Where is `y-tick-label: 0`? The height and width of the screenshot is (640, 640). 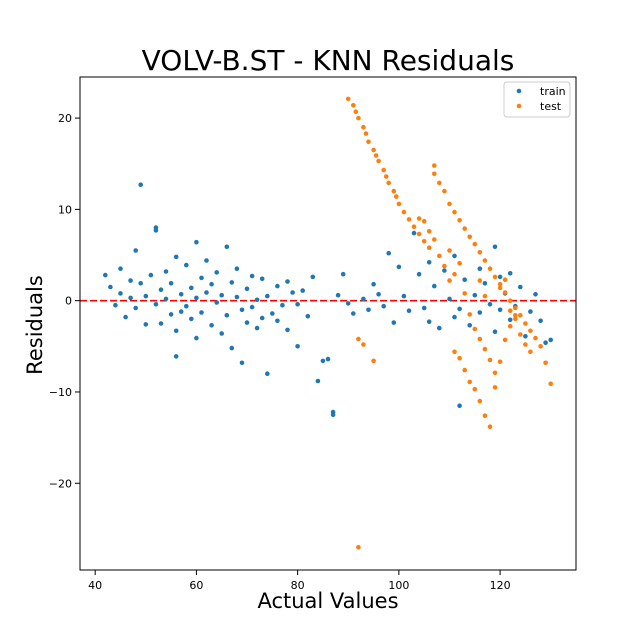
y-tick-label: 0 is located at coordinates (68, 301).